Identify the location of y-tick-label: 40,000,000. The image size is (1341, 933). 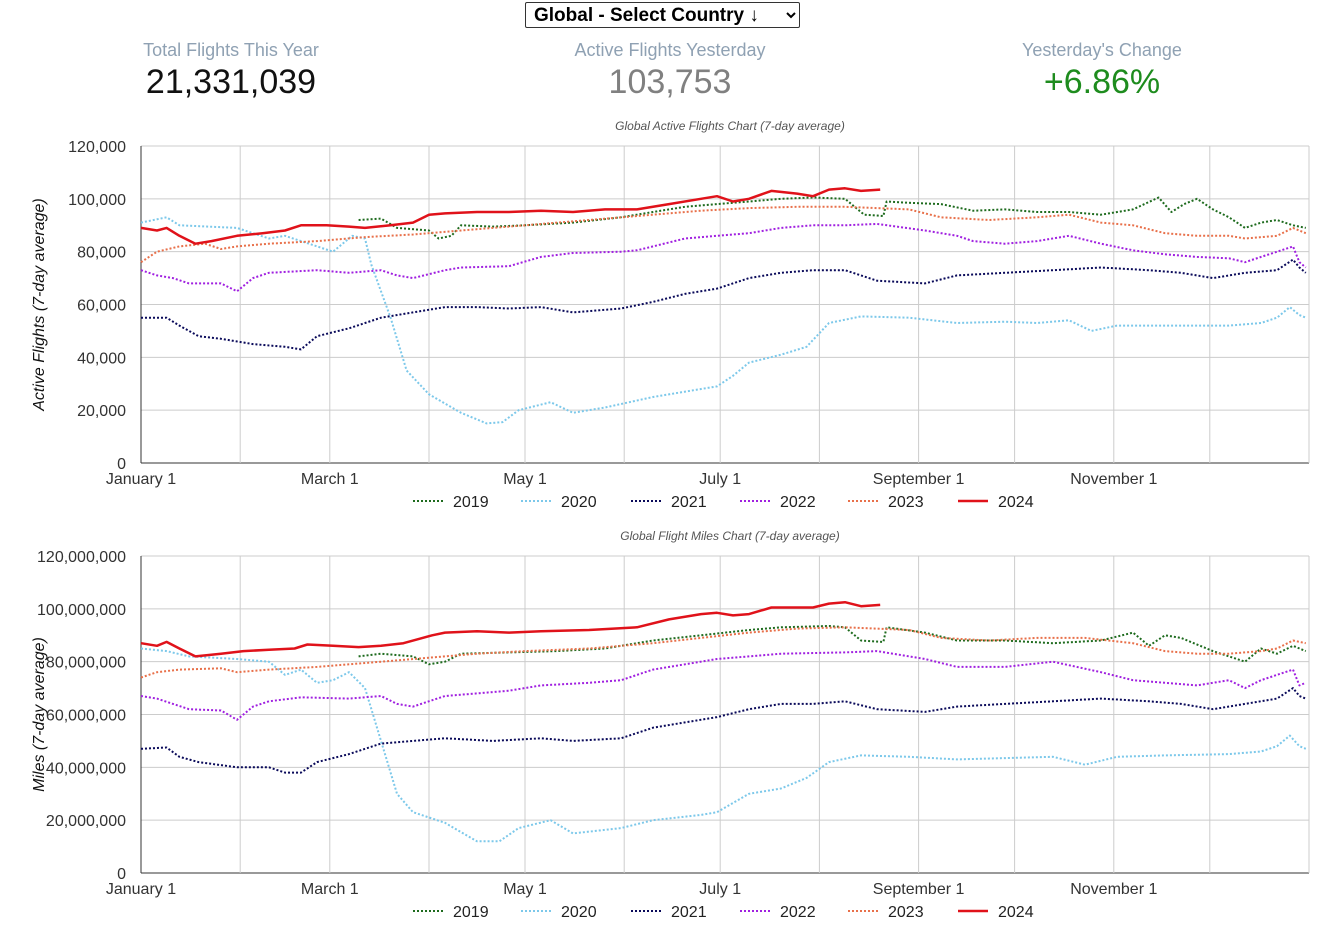
(86, 768).